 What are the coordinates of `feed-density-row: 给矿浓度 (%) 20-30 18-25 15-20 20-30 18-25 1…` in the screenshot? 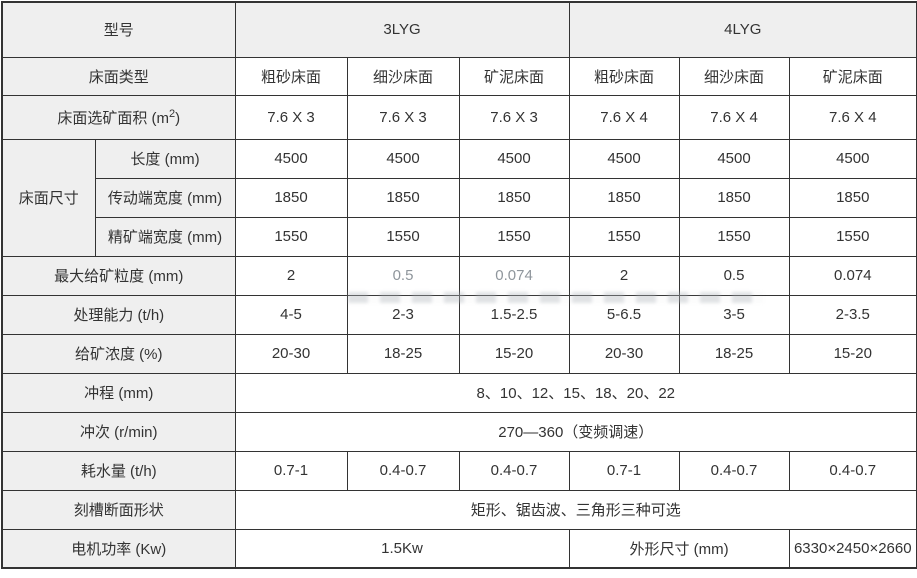 It's located at (459, 353).